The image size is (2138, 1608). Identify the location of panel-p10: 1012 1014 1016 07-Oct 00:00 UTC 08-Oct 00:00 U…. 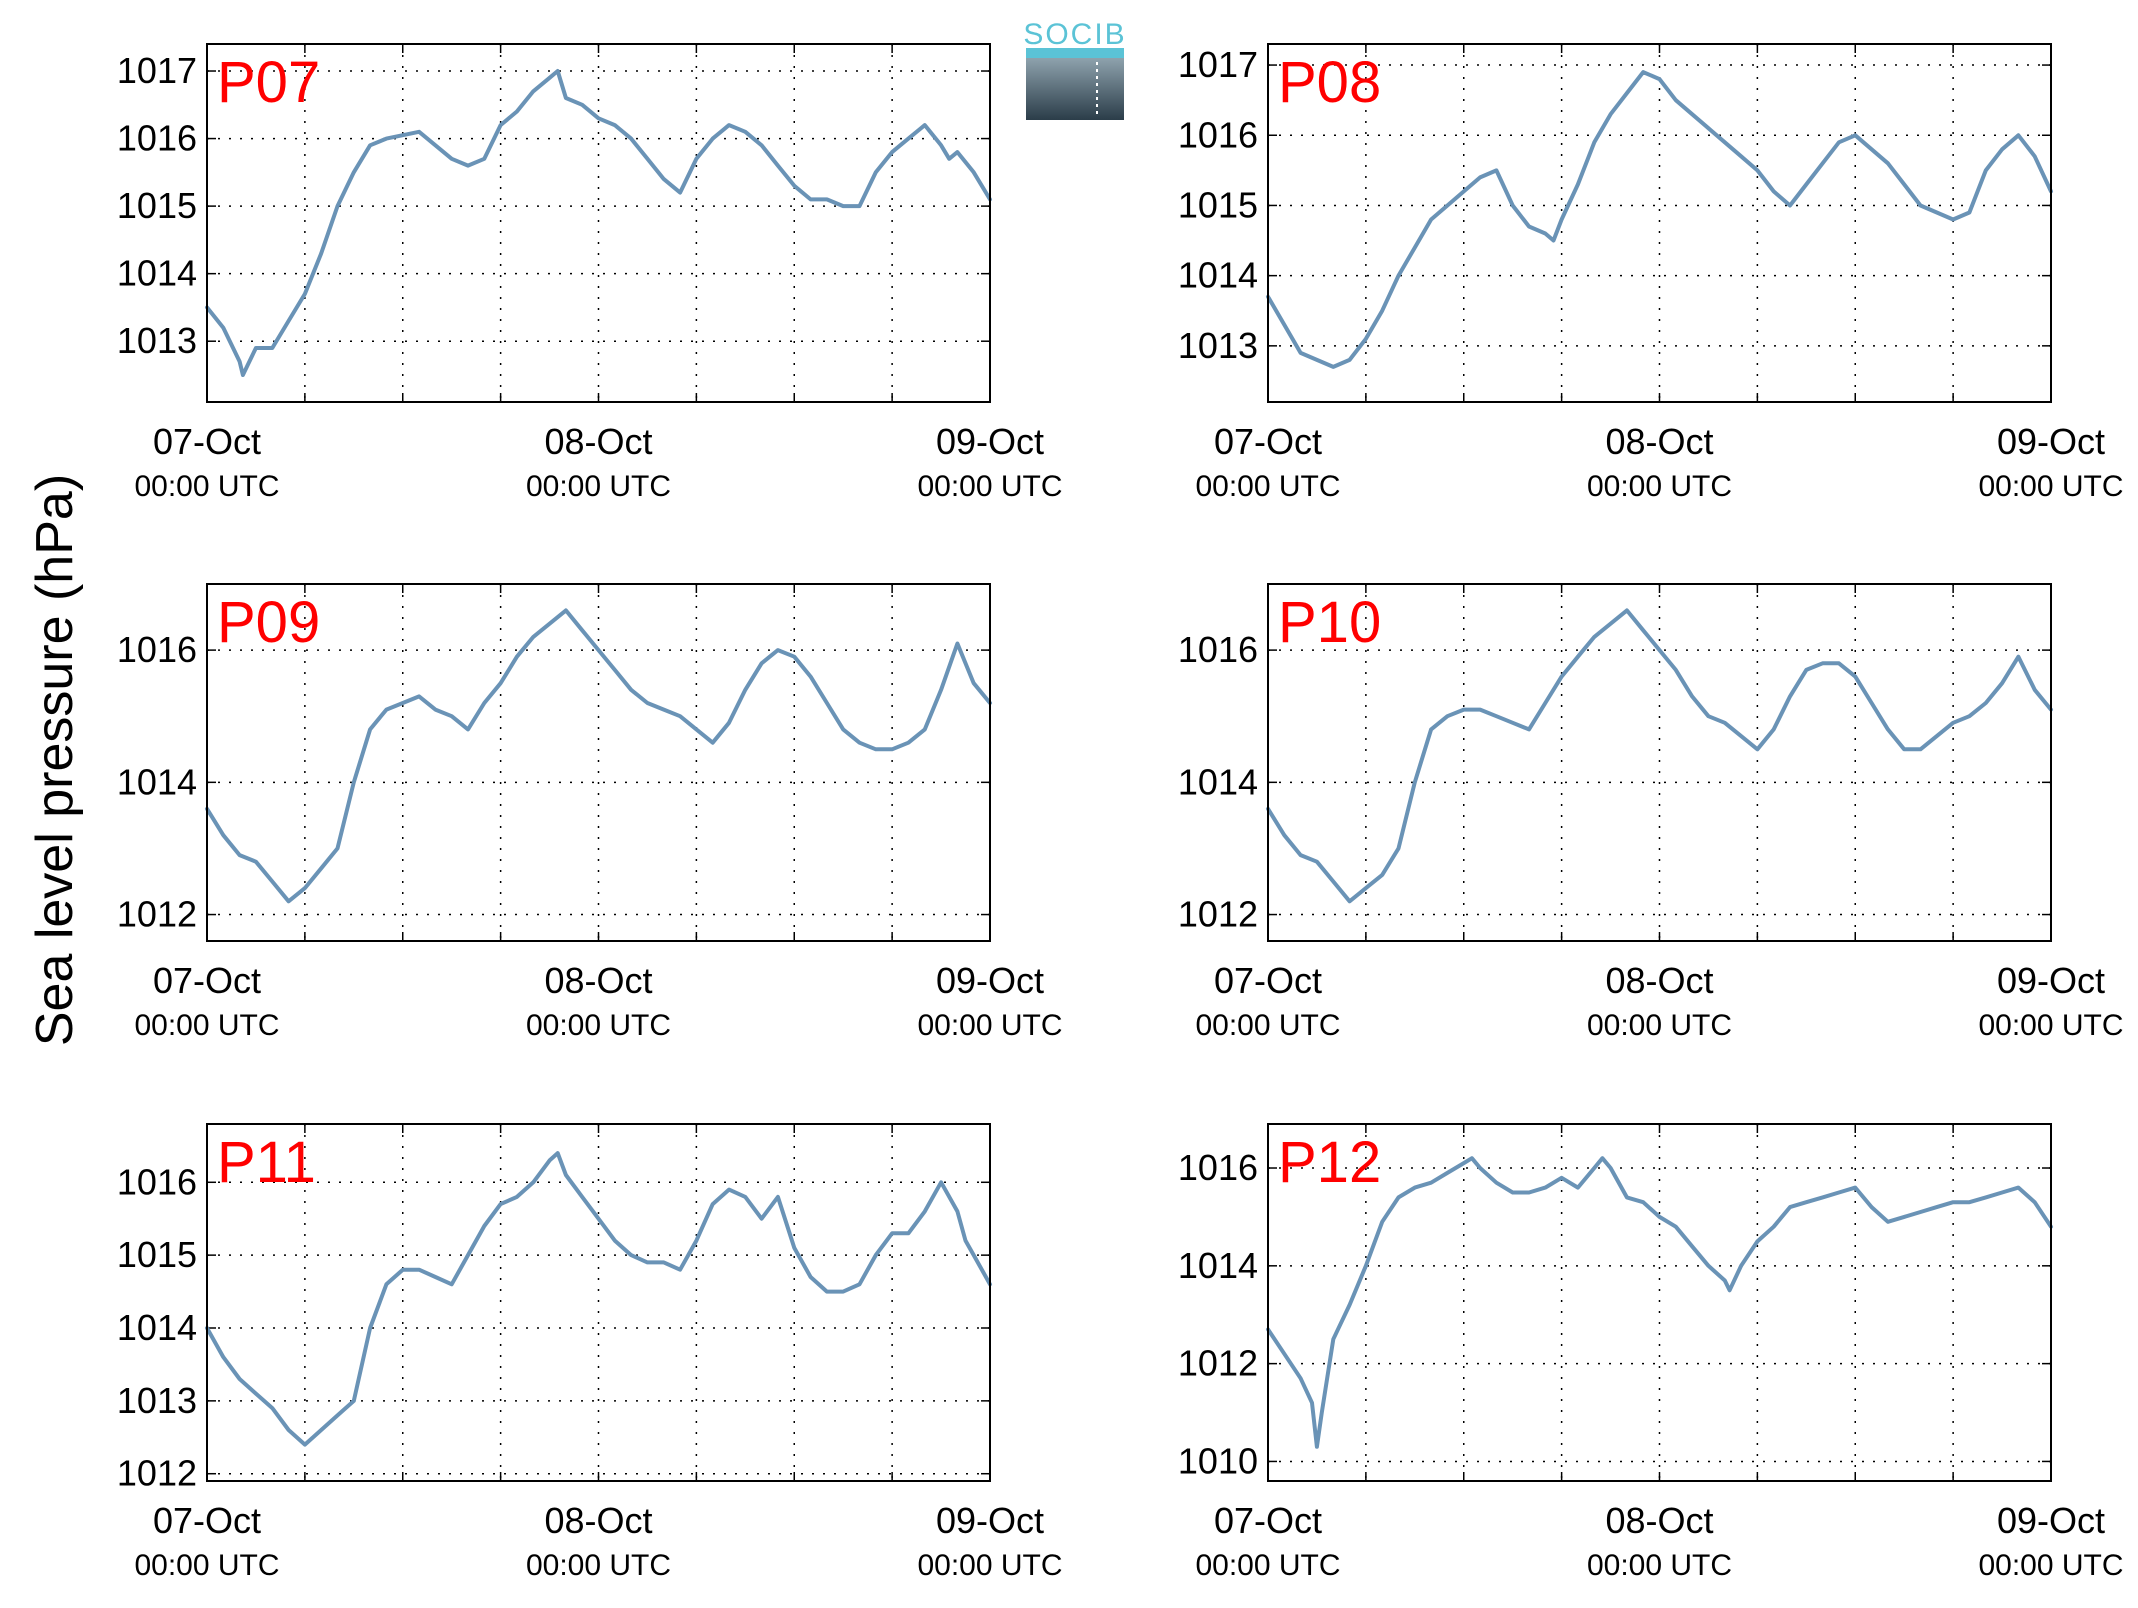
(1651, 812).